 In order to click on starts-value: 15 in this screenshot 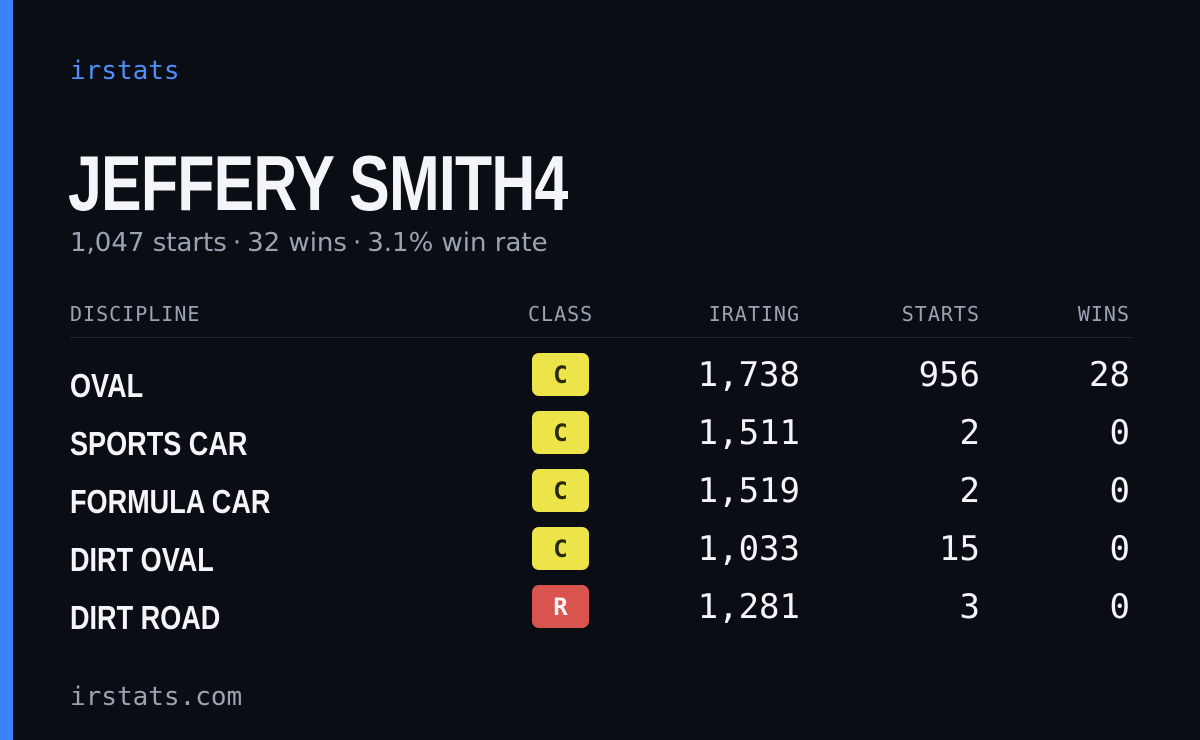, I will do `click(959, 549)`.